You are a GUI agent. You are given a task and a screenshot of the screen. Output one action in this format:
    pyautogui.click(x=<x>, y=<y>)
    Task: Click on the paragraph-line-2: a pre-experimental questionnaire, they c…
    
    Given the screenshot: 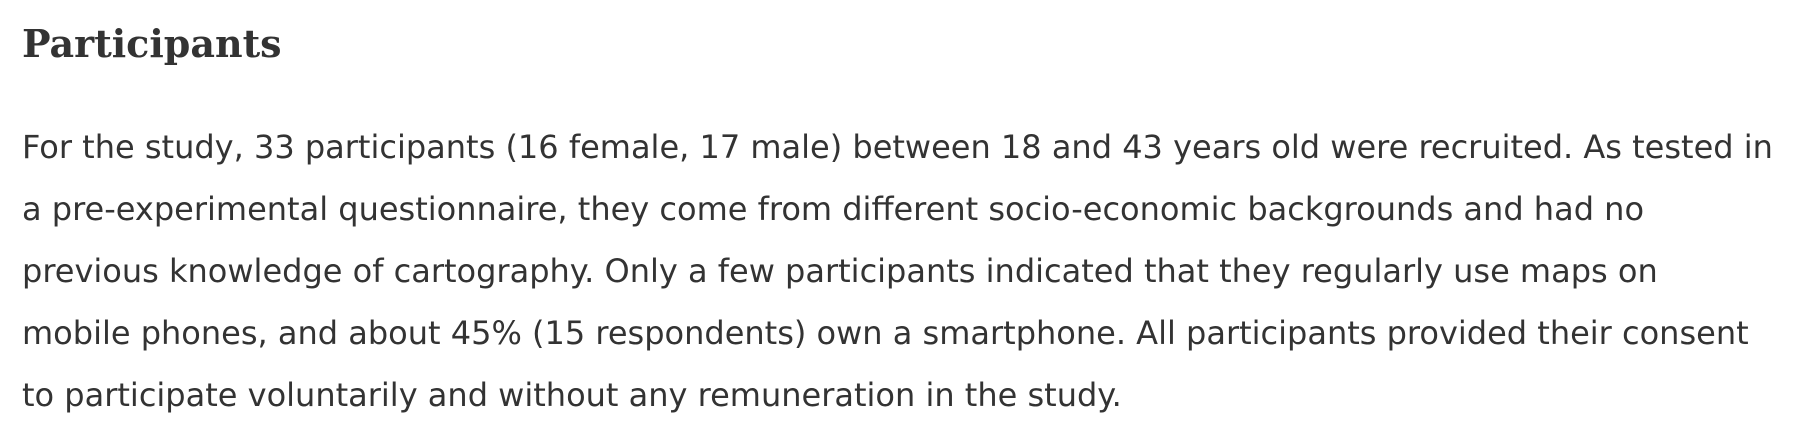 What is the action you would take?
    pyautogui.click(x=833, y=209)
    